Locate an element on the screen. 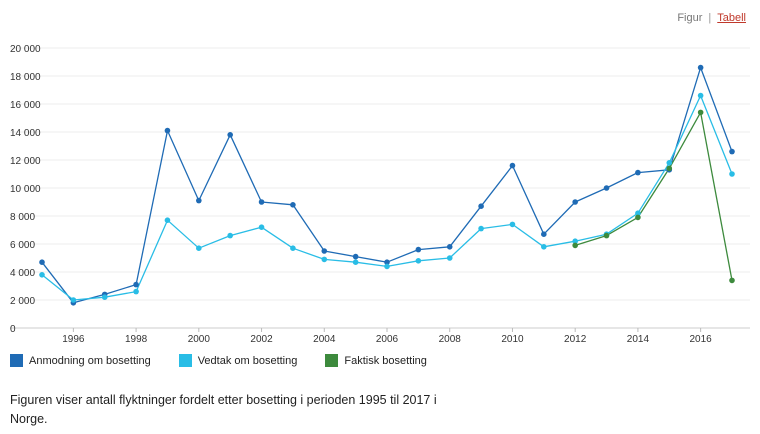 The image size is (760, 434). x-tick-label: 2006 is located at coordinates (387, 339).